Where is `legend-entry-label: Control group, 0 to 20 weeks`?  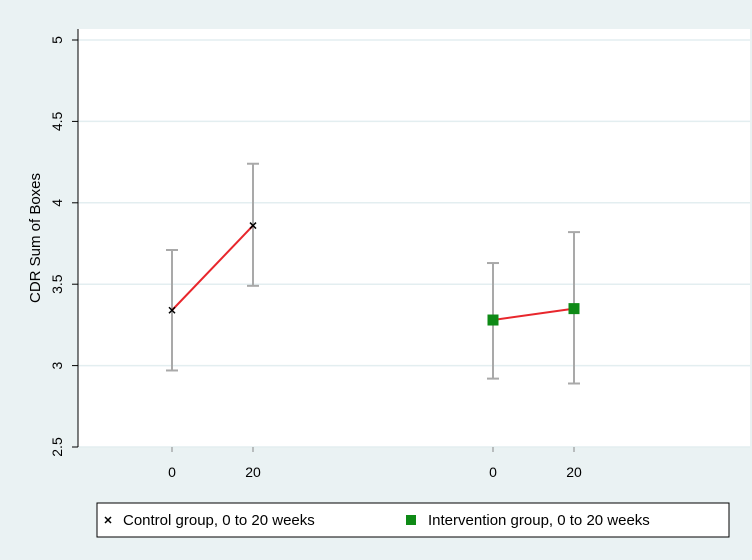 legend-entry-label: Control group, 0 to 20 weeks is located at coordinates (219, 520).